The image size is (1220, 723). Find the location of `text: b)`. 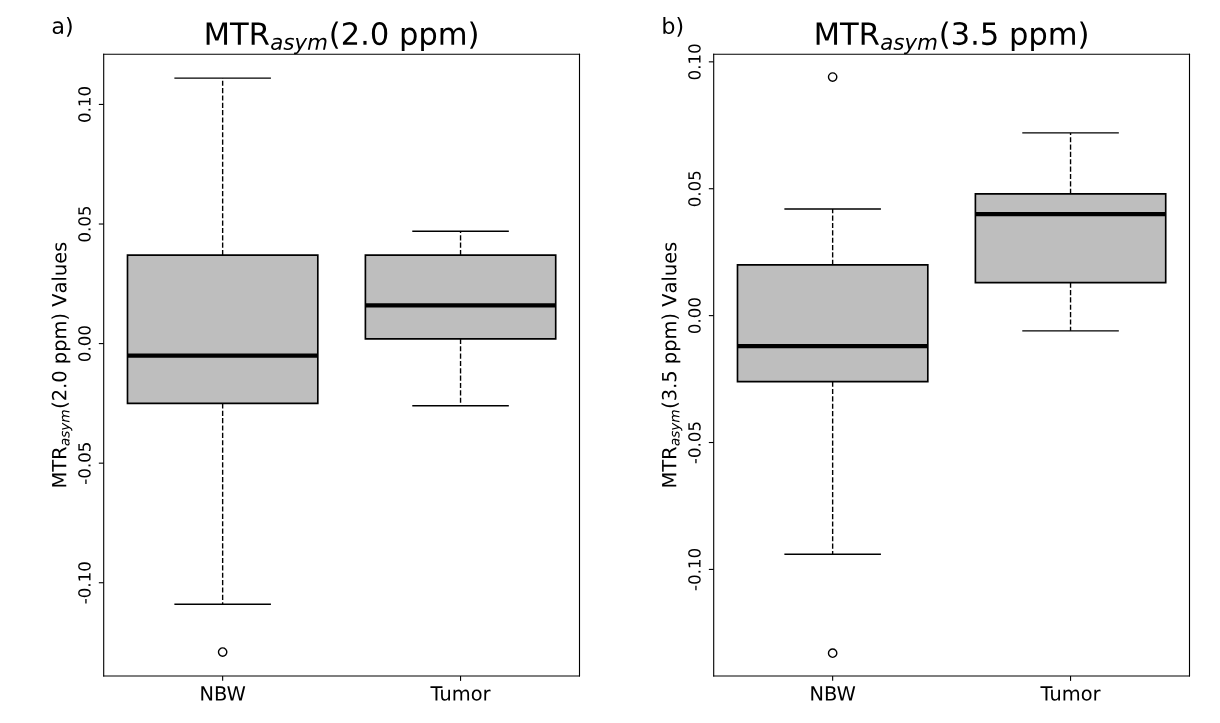

text: b) is located at coordinates (673, 26).